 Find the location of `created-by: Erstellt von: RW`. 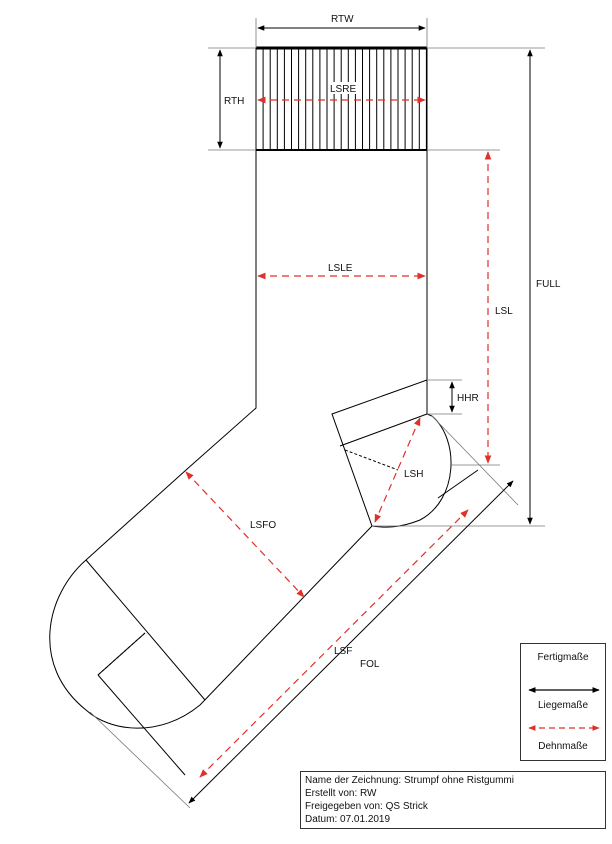

created-by: Erstellt von: RW is located at coordinates (341, 793).